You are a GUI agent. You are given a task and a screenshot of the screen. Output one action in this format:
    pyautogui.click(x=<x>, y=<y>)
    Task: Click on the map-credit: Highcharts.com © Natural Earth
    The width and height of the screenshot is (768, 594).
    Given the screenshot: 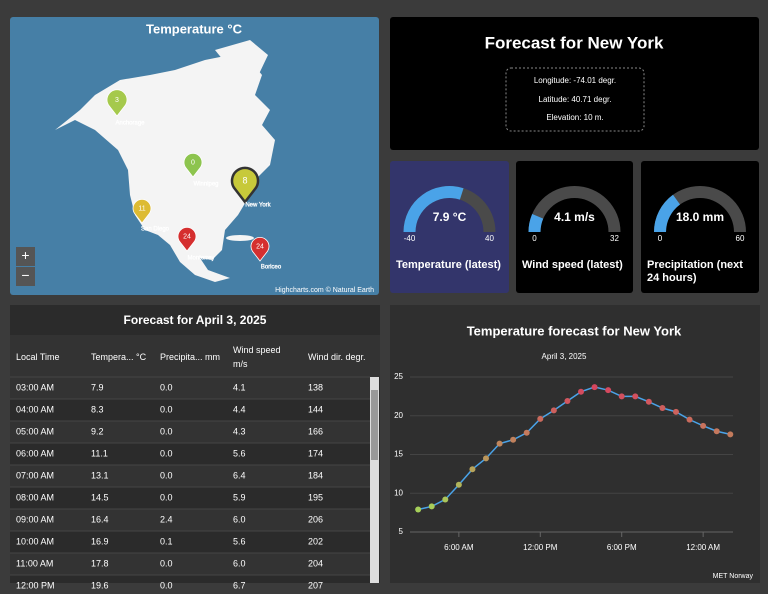 What is the action you would take?
    pyautogui.click(x=324, y=290)
    